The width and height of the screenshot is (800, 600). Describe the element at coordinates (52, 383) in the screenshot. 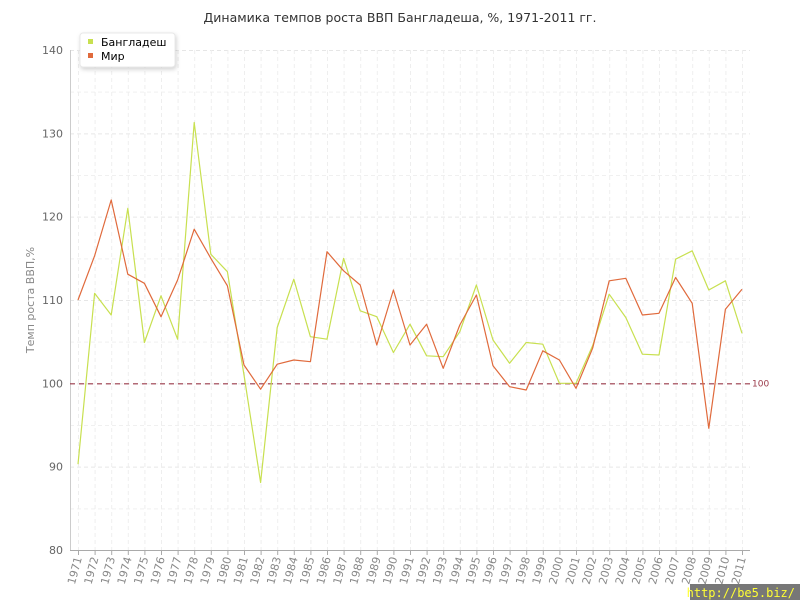

I see `y-tick-label: 100` at that location.